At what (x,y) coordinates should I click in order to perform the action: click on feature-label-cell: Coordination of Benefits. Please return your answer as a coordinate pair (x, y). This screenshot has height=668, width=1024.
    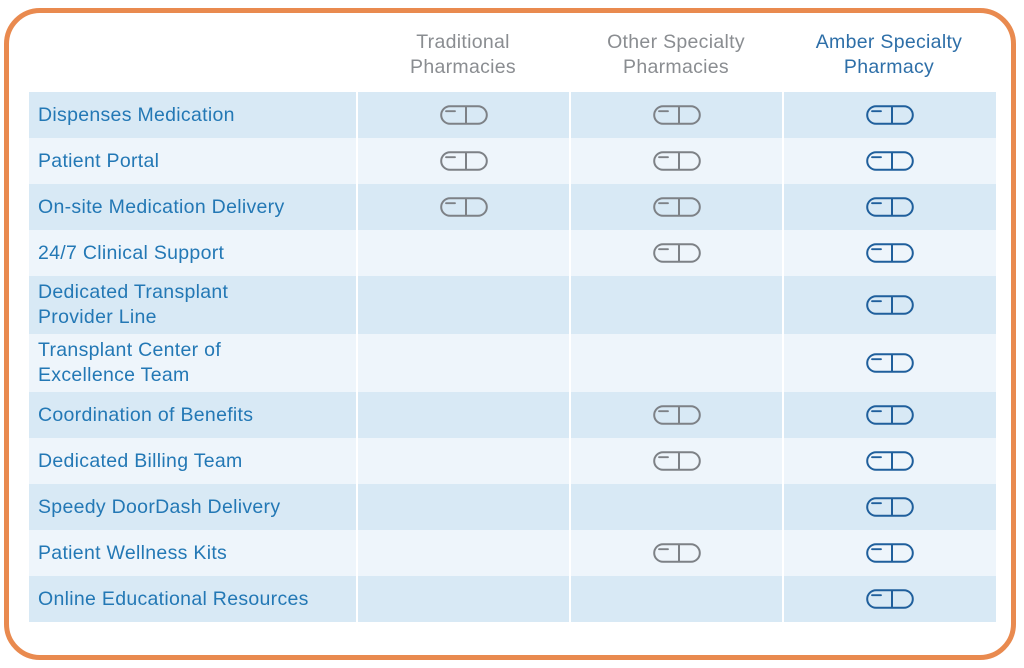
    Looking at the image, I should click on (192, 415).